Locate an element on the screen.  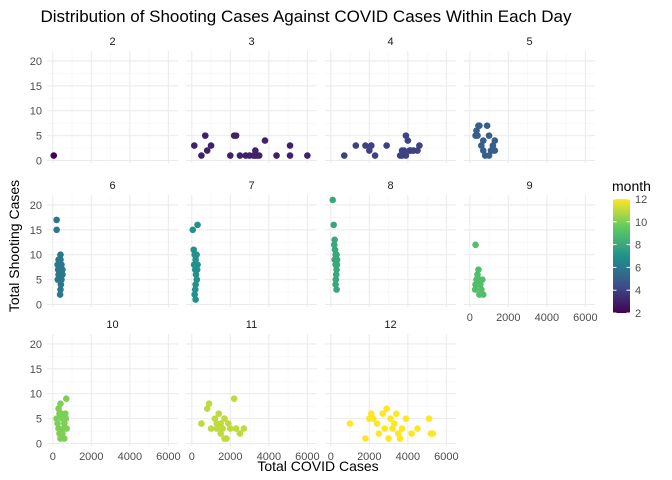
y-tick-label: 15 is located at coordinates (36, 231).